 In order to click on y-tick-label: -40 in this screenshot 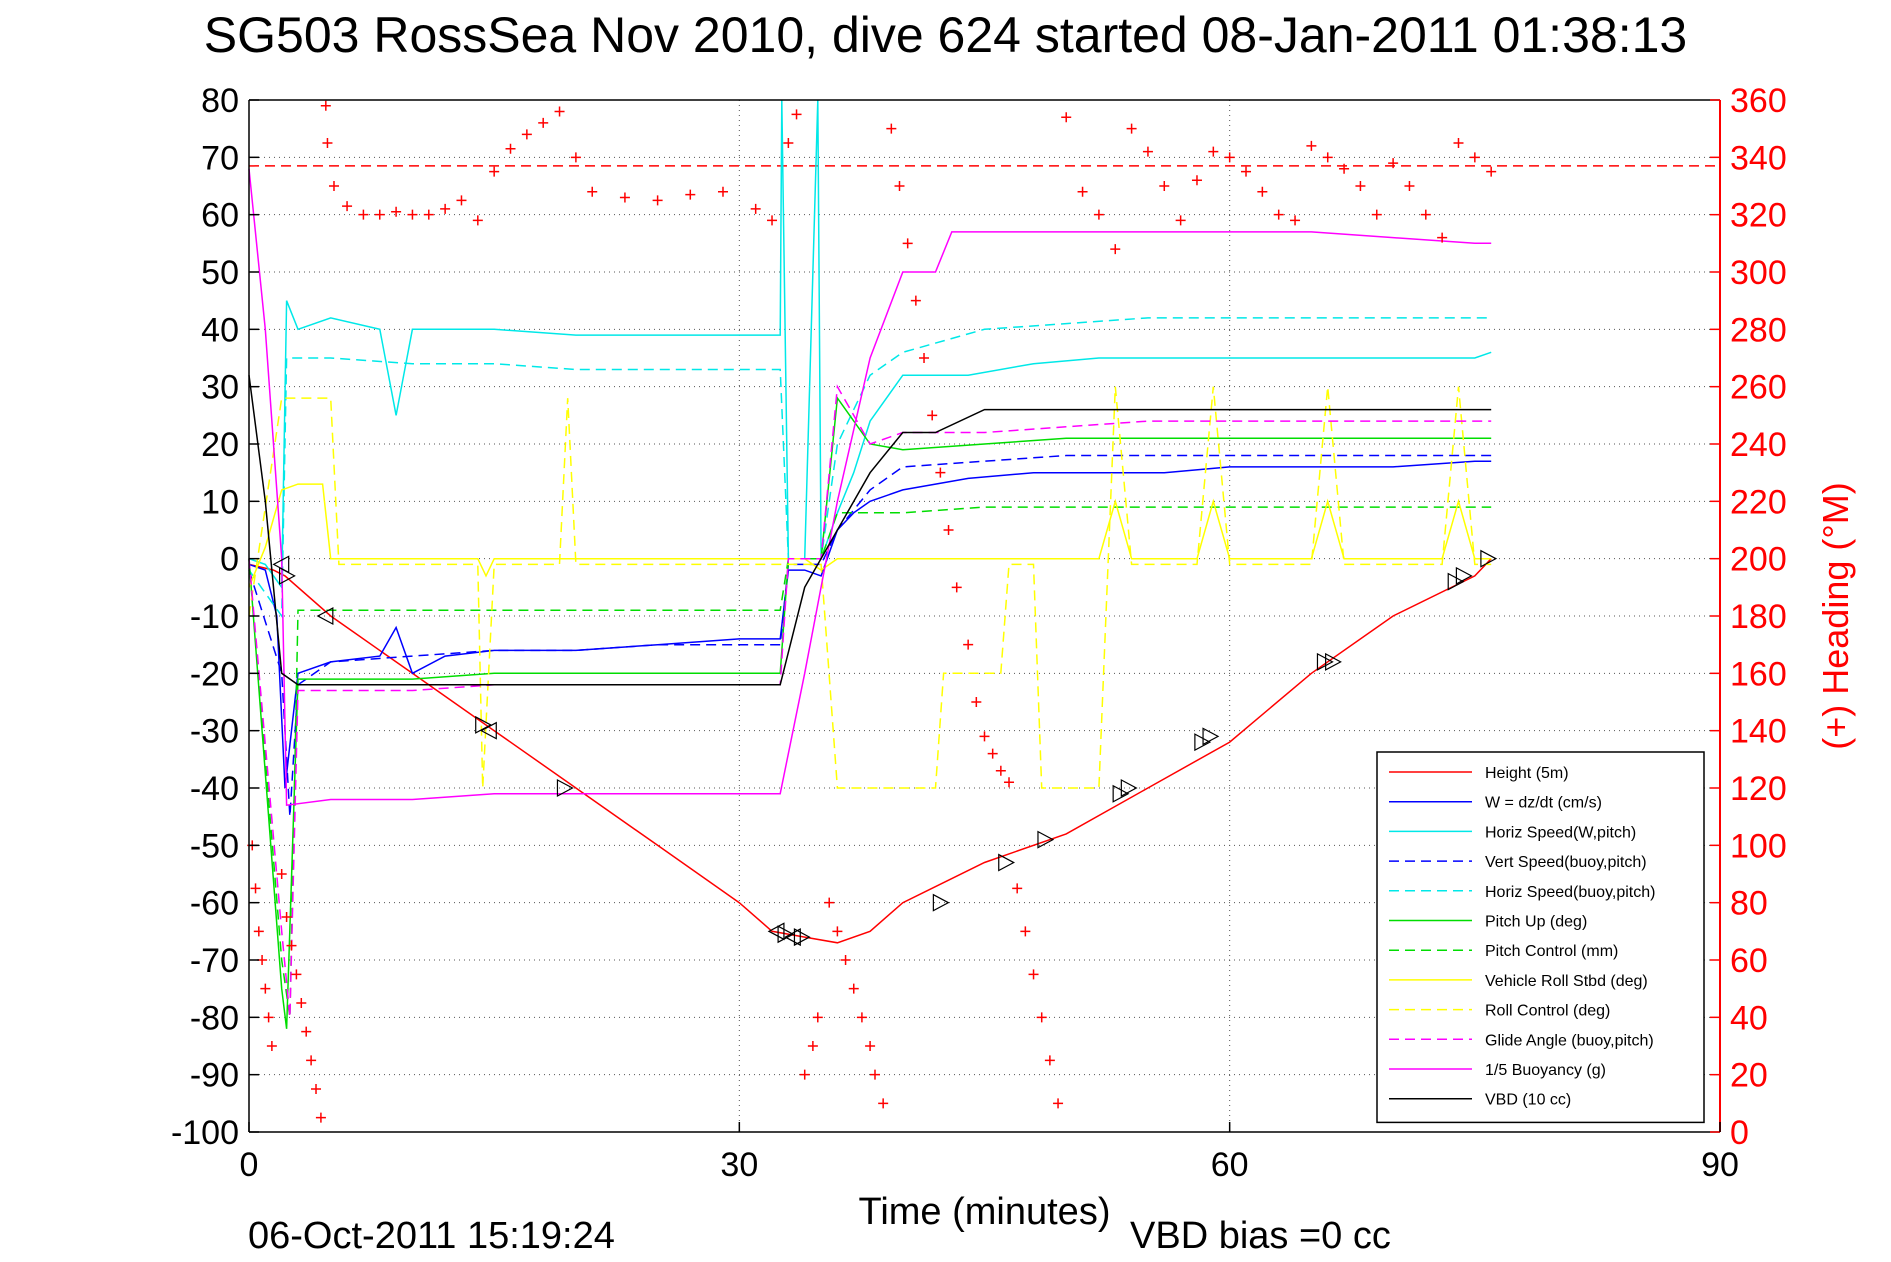, I will do `click(214, 789)`.